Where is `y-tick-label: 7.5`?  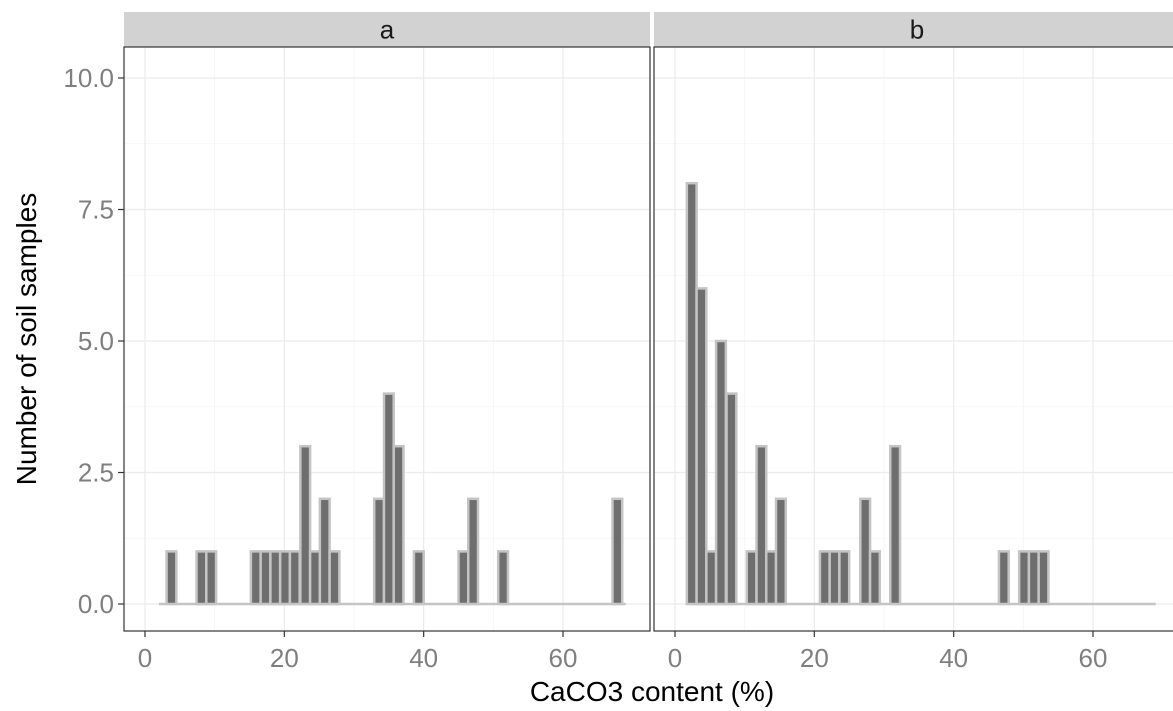 y-tick-label: 7.5 is located at coordinates (96, 210).